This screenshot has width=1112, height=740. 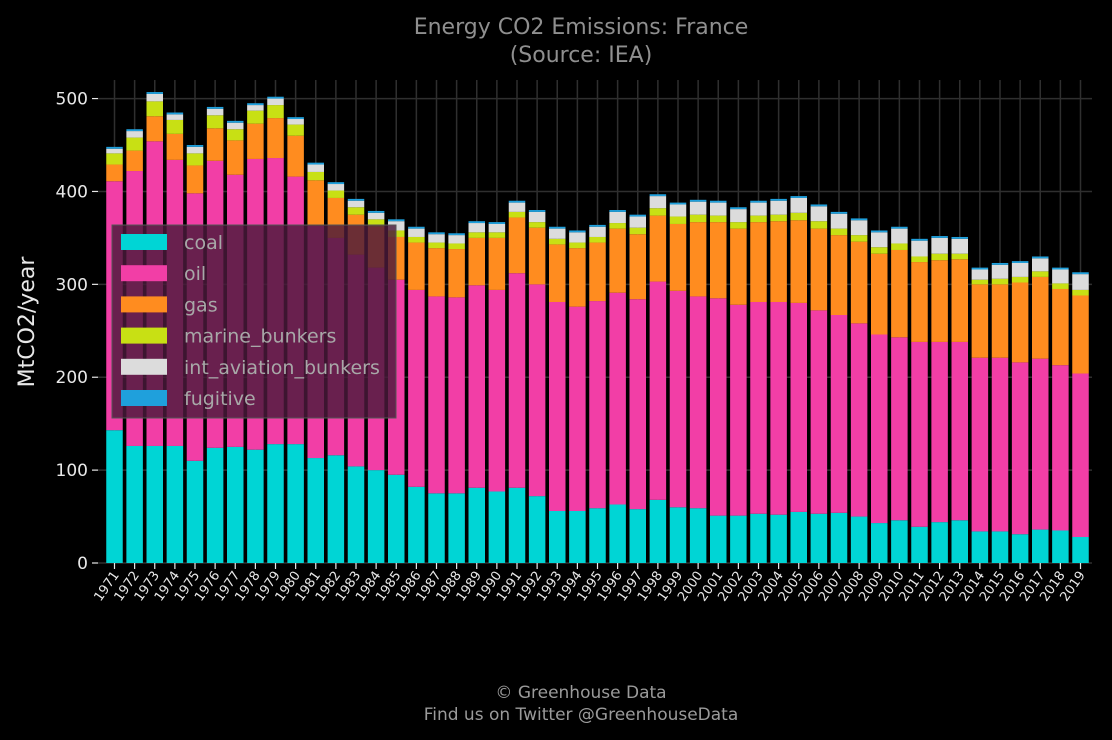 I want to click on bar-fugitive-1979, so click(x=275, y=97).